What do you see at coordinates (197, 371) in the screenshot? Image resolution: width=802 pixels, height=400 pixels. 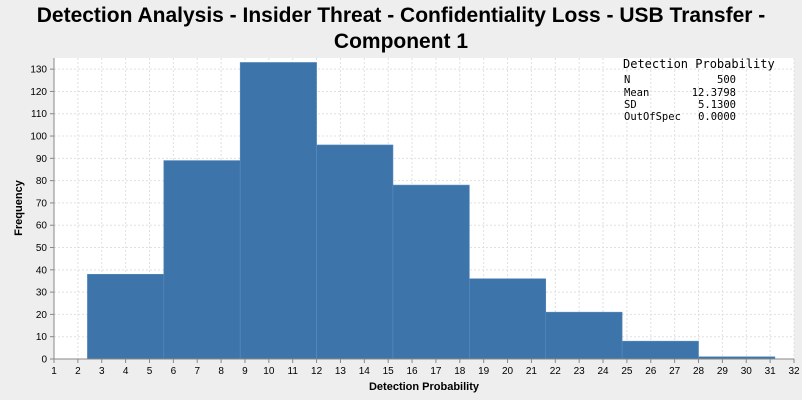 I see `x-tick-label: 7` at bounding box center [197, 371].